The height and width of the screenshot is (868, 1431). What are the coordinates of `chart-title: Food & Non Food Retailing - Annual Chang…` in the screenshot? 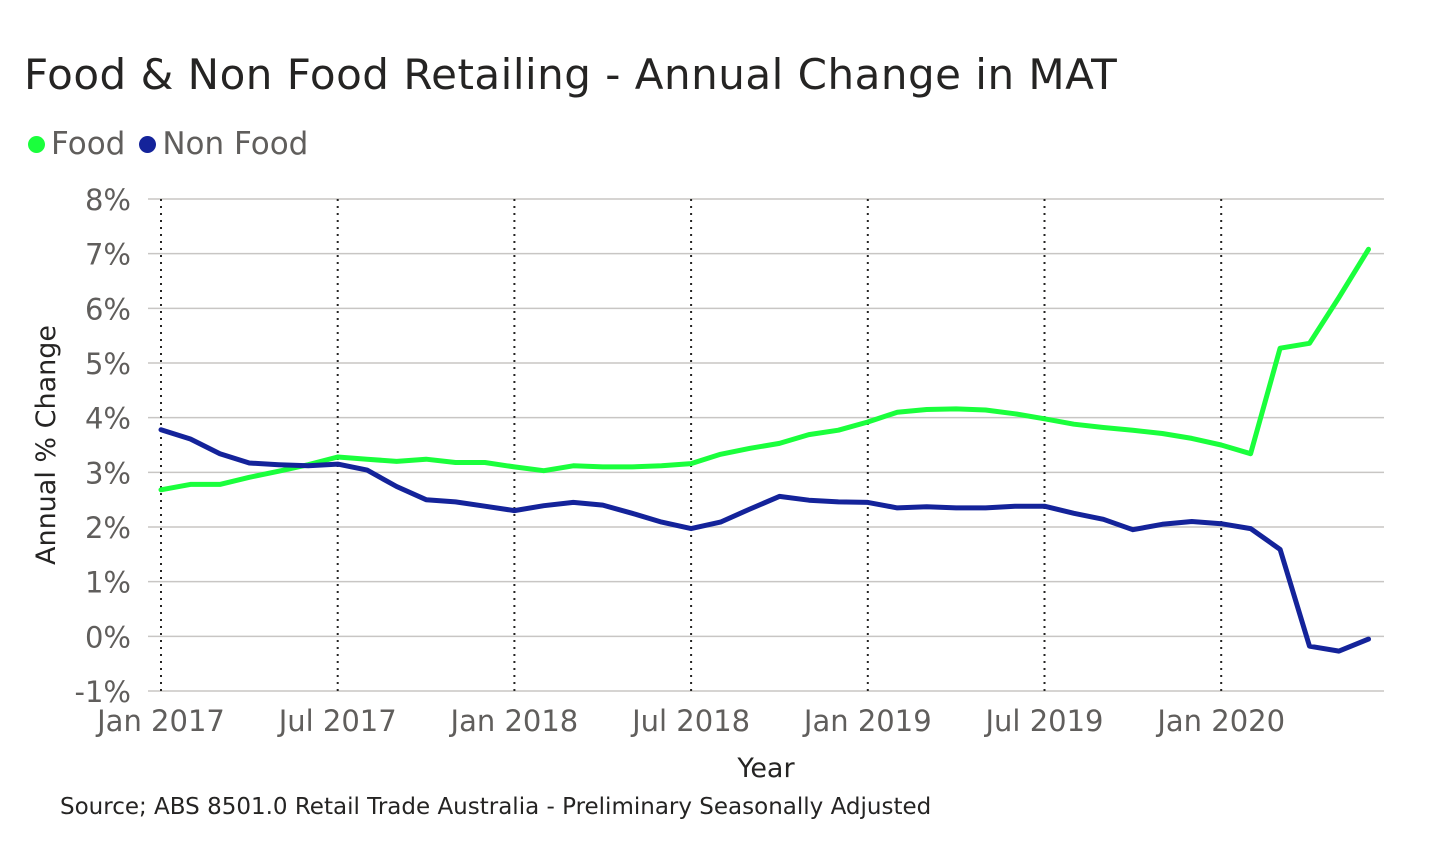 It's located at (571, 74).